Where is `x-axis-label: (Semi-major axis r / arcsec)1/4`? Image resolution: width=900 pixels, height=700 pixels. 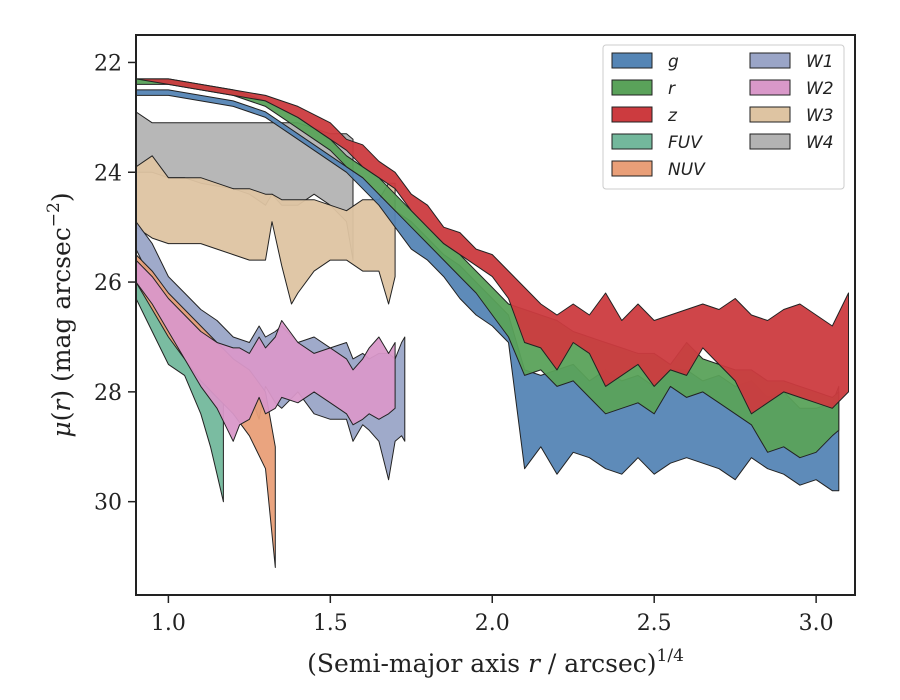 x-axis-label: (Semi-major axis r / arcsec)1/4 is located at coordinates (495, 662).